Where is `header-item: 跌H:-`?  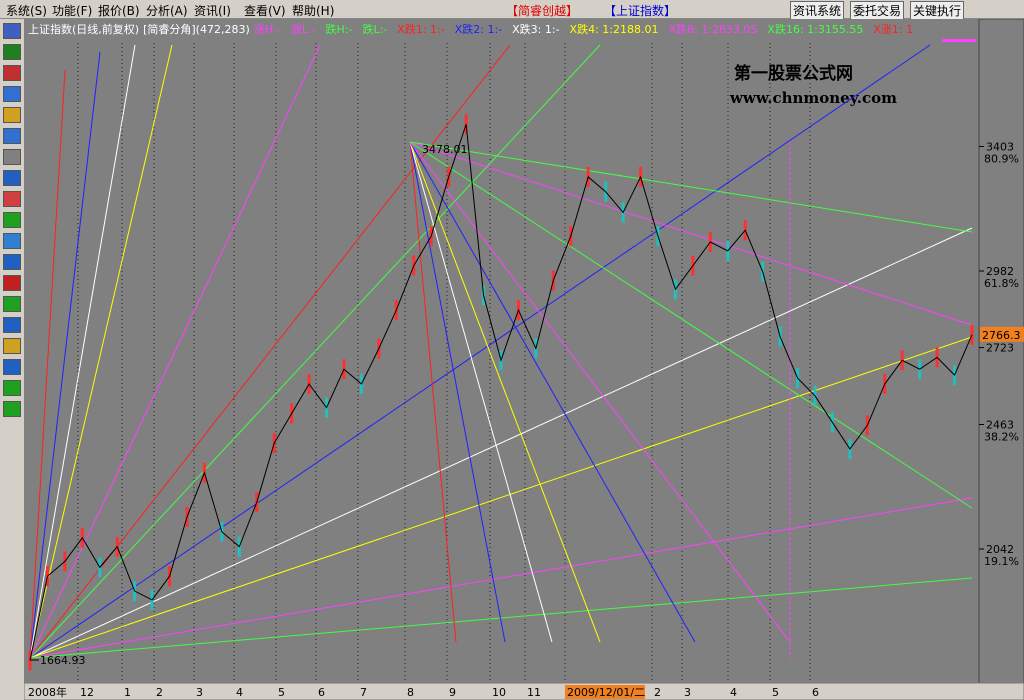
header-item: 跌H:- is located at coordinates (339, 29).